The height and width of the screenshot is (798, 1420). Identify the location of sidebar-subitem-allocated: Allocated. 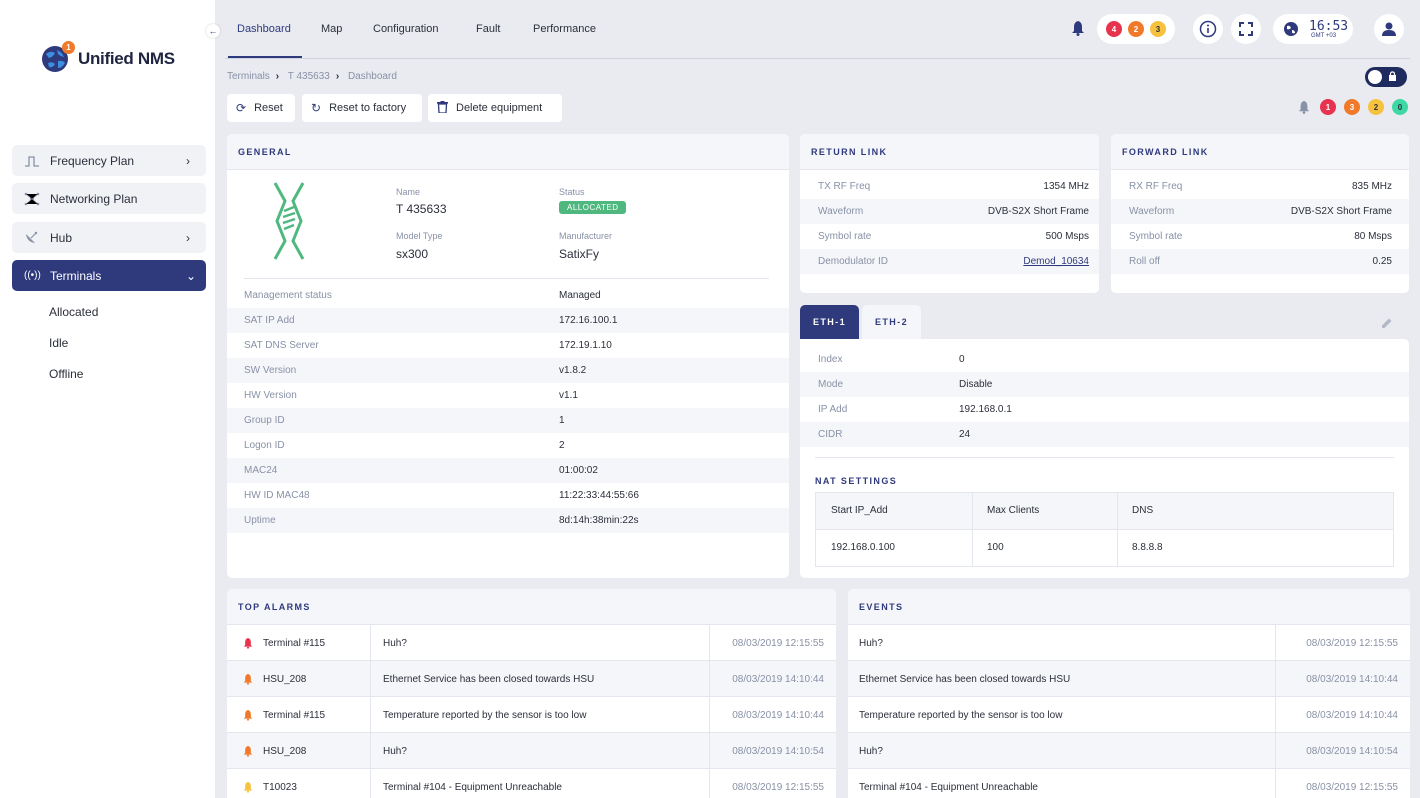
(74, 312).